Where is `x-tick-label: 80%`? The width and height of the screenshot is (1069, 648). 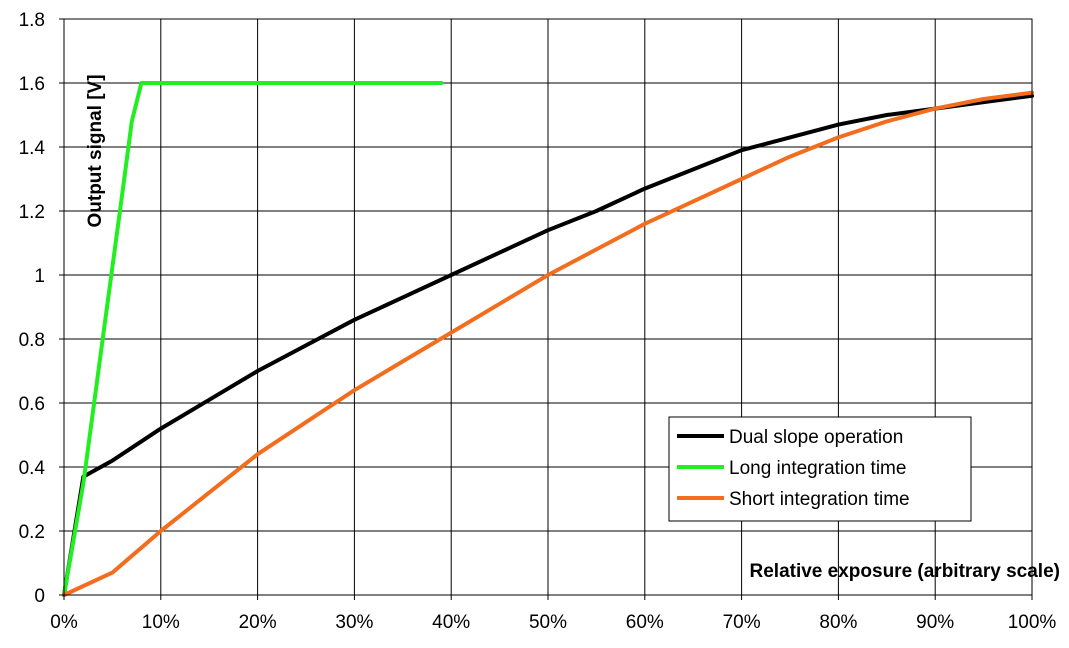
x-tick-label: 80% is located at coordinates (838, 622).